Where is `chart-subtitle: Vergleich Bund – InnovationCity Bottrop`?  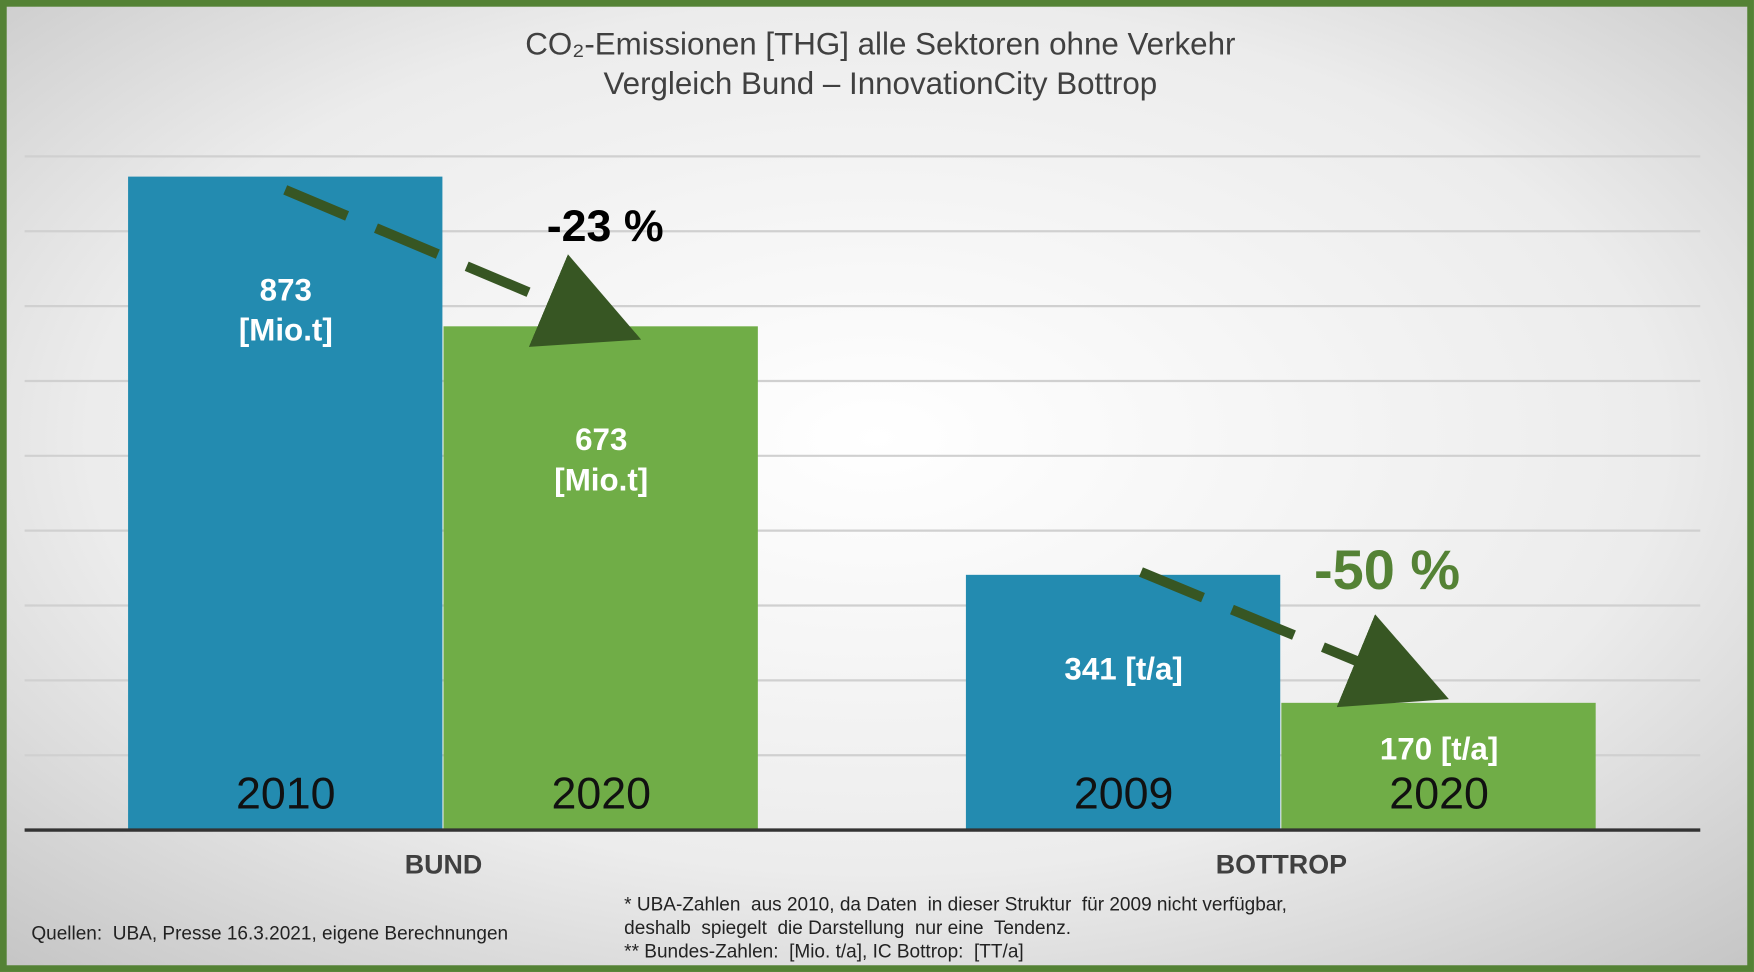
chart-subtitle: Vergleich Bund – InnovationCity Bottrop is located at coordinates (880, 83).